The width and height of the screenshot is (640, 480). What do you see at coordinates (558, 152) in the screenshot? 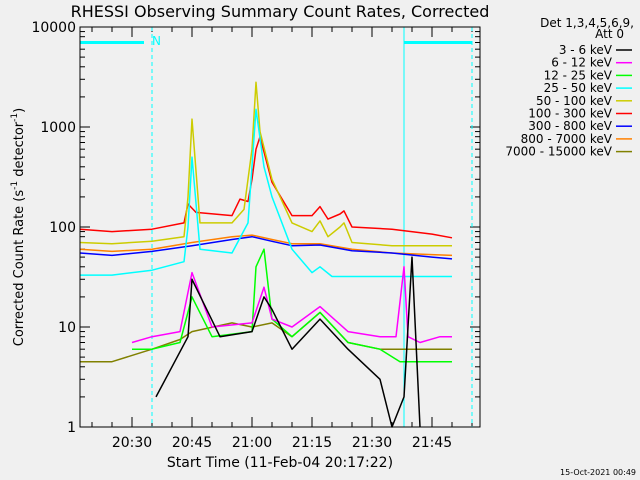
I see `legend-entry-label: 7000 - 15000 keV` at bounding box center [558, 152].